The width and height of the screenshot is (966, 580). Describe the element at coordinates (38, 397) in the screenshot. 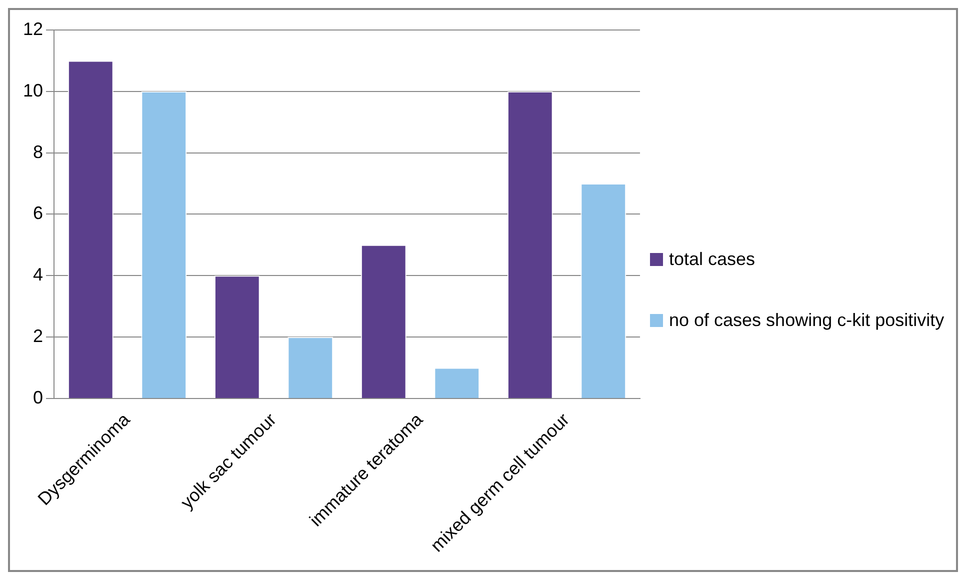

I see `y-tick-label: 0` at that location.